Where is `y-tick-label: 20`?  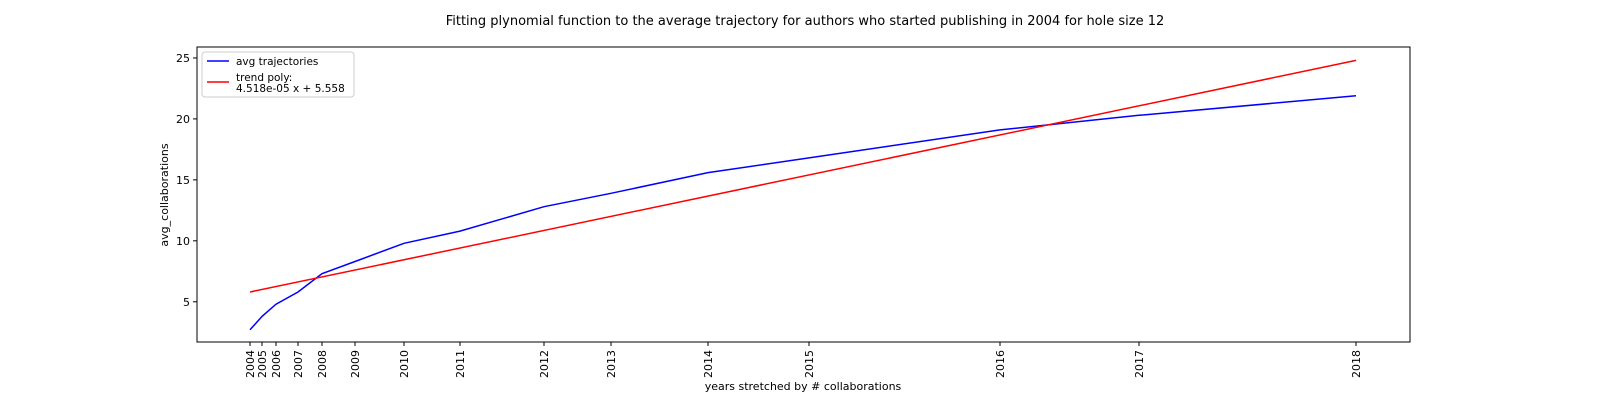
y-tick-label: 20 is located at coordinates (183, 119).